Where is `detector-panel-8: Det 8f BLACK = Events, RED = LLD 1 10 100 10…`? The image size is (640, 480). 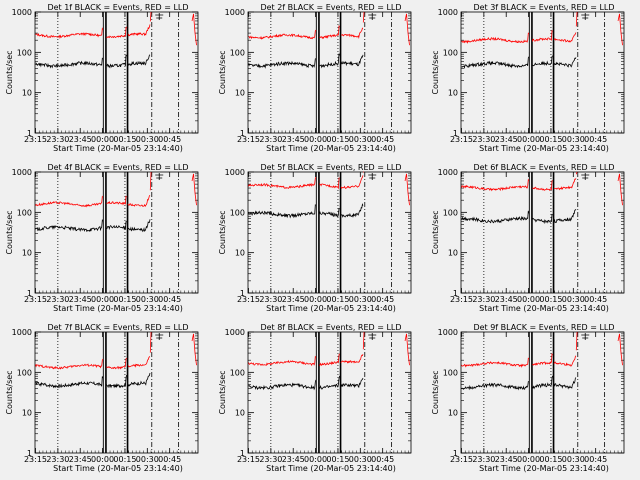 detector-panel-8: Det 8f BLACK = Events, RED = LLD 1 10 100 10… is located at coordinates (315, 398).